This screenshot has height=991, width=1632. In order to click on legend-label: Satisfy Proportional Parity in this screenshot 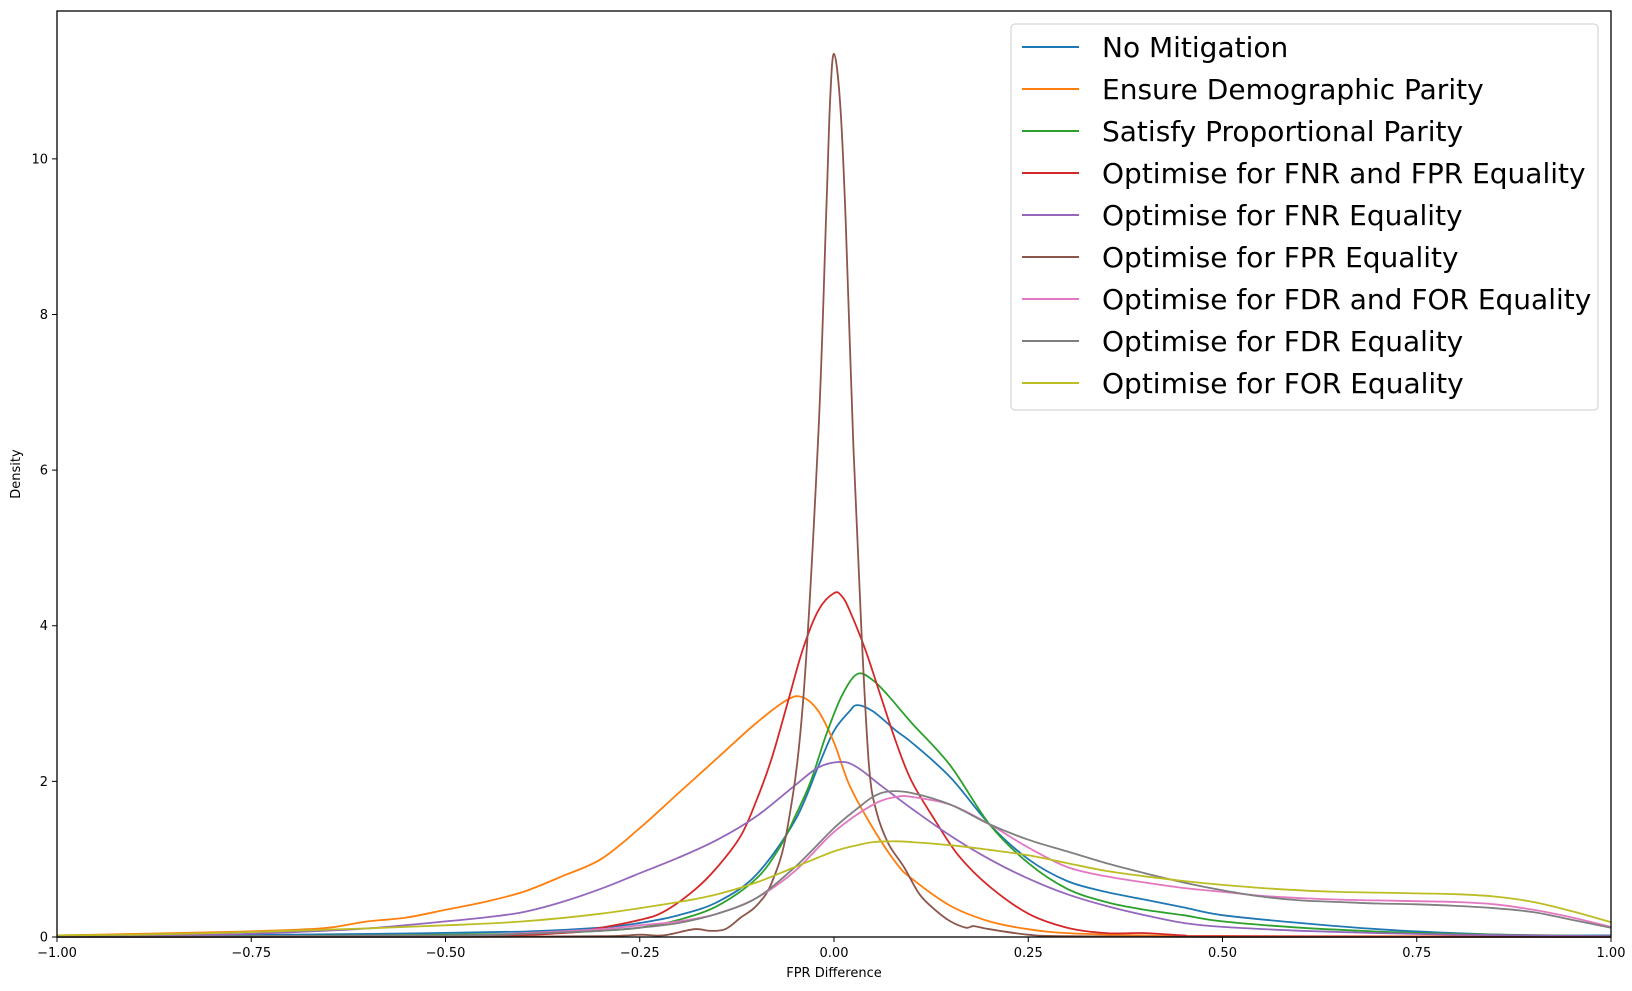, I will do `click(1282, 131)`.